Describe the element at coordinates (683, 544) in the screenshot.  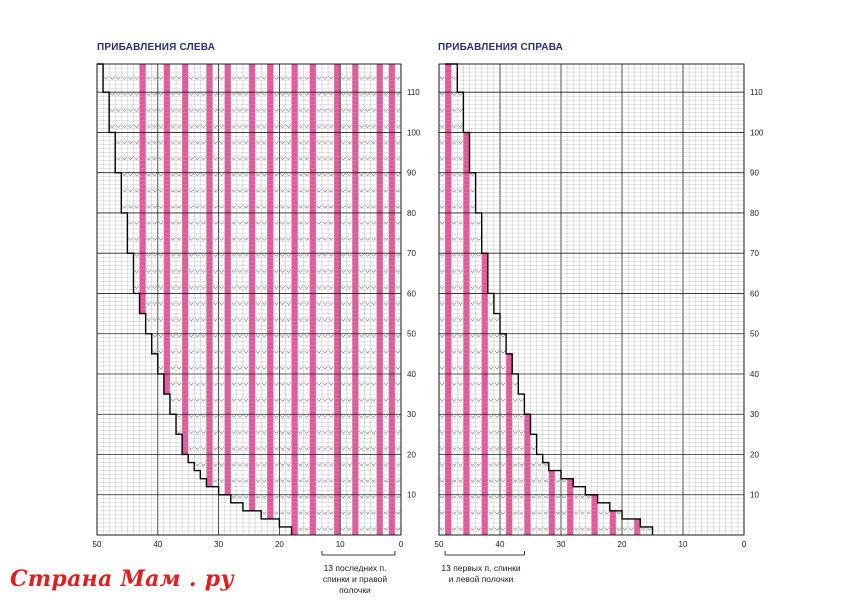
I see `x-tick-label: 10` at that location.